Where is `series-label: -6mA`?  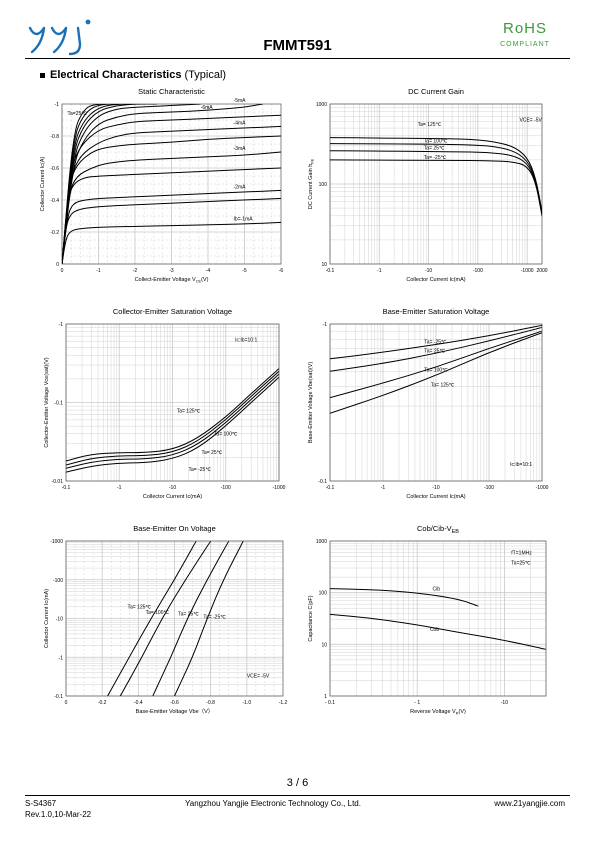
series-label: -6mA is located at coordinates (207, 108).